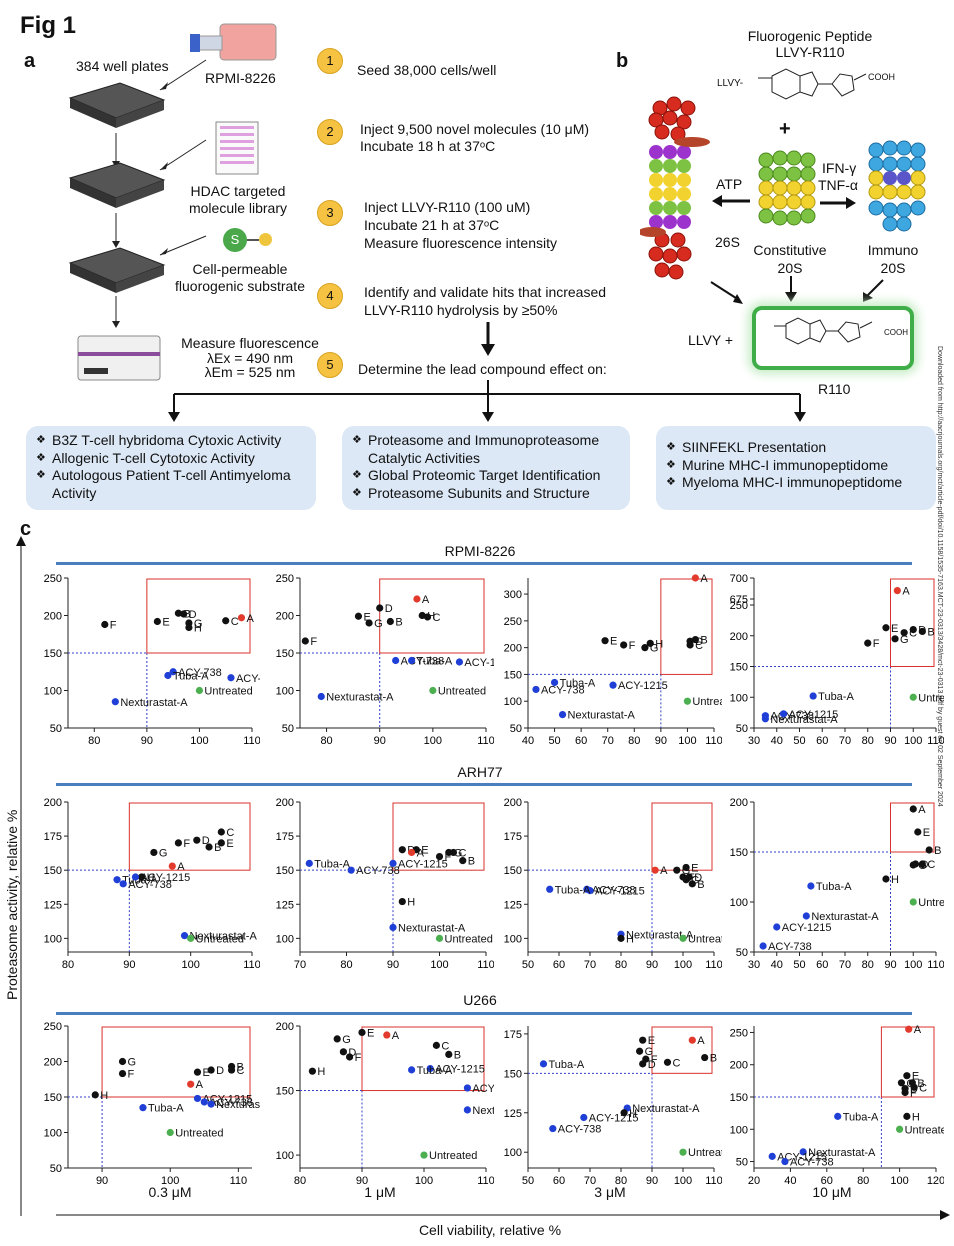 This screenshot has width=954, height=1246. I want to click on library-label: HDAC targeted molecule library, so click(238, 199).